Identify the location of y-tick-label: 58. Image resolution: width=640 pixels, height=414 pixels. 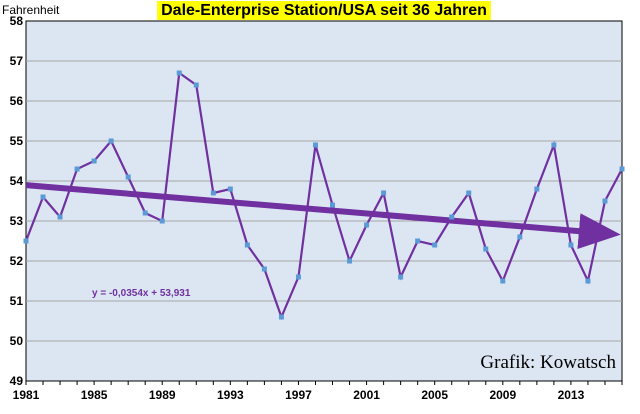
(17, 21).